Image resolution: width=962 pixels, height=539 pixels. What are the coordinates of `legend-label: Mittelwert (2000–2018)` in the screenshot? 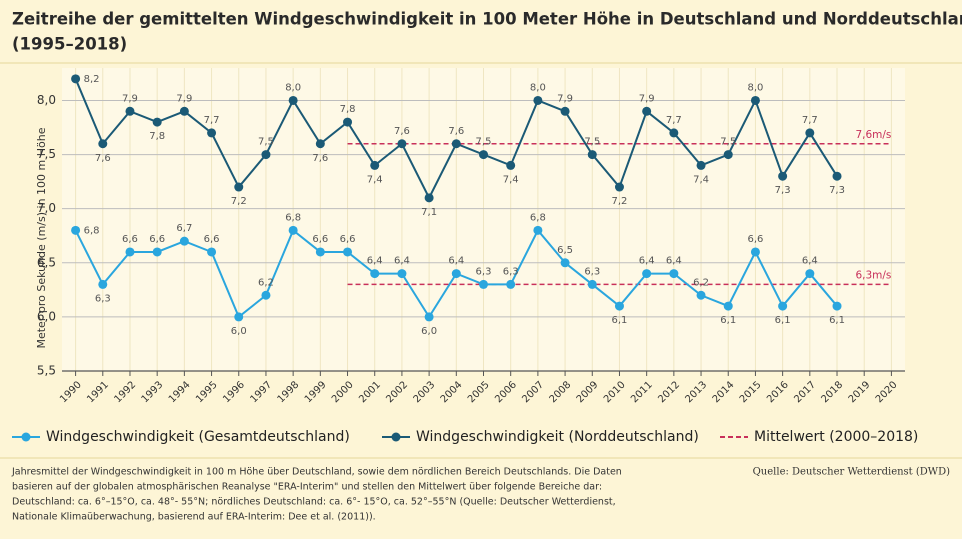 It's located at (836, 437).